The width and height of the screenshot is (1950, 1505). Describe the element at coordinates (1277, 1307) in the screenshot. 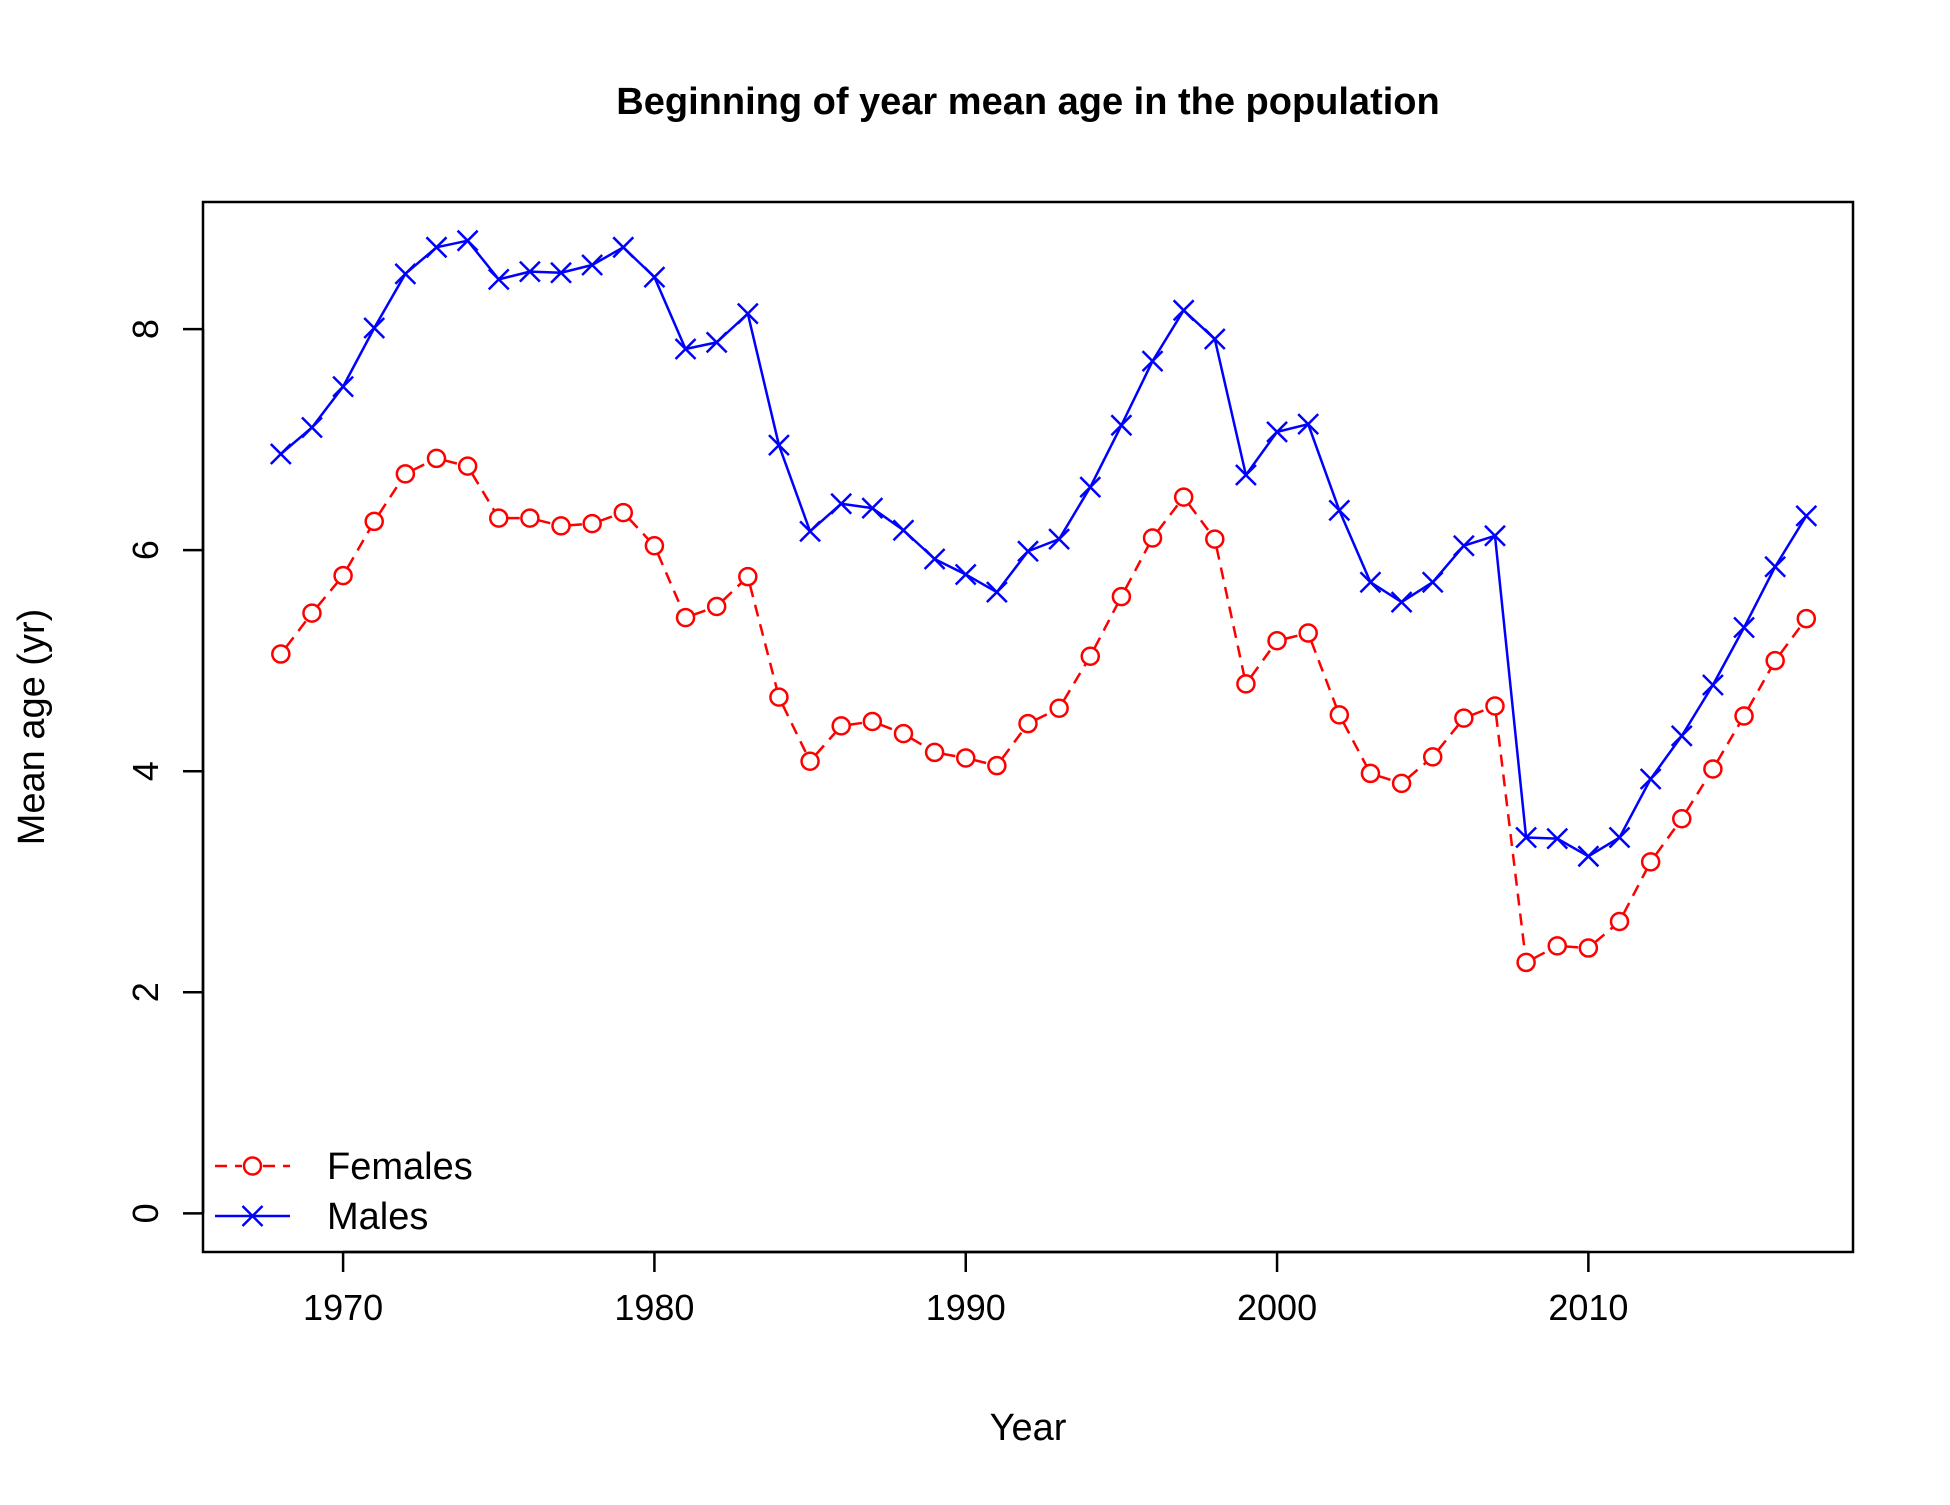

I see `x-tick-label: 2000` at that location.